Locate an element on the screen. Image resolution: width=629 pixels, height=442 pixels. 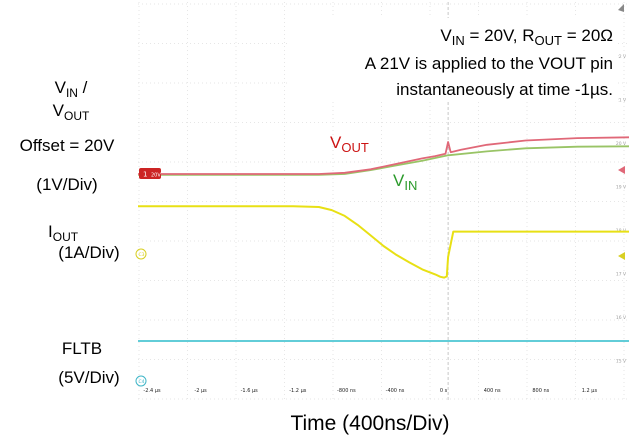
offset-label: Offset = 20V is located at coordinates (67, 145).